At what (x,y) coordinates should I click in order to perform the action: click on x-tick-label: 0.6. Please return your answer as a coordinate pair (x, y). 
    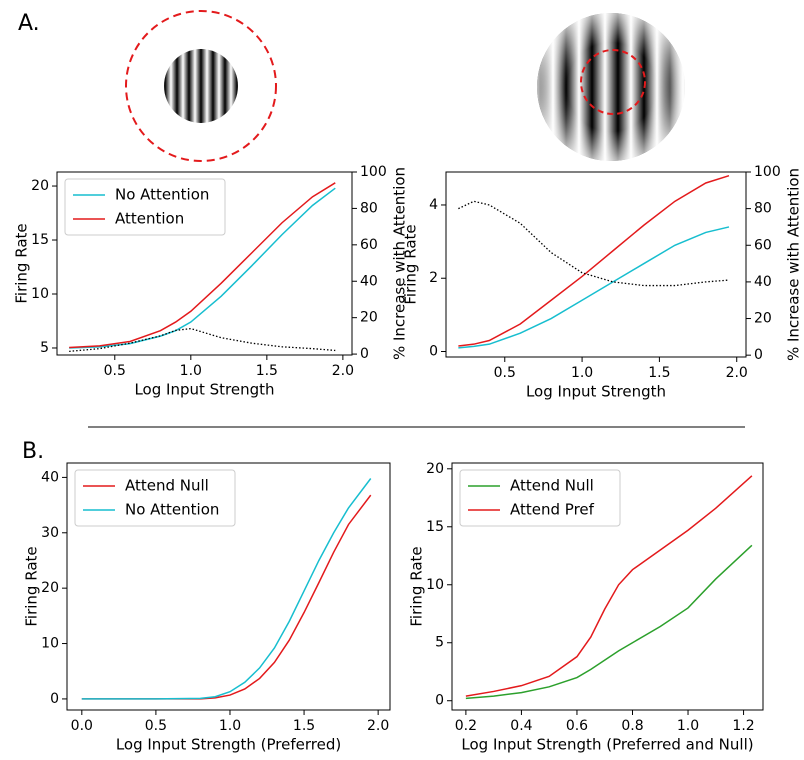
    Looking at the image, I should click on (577, 726).